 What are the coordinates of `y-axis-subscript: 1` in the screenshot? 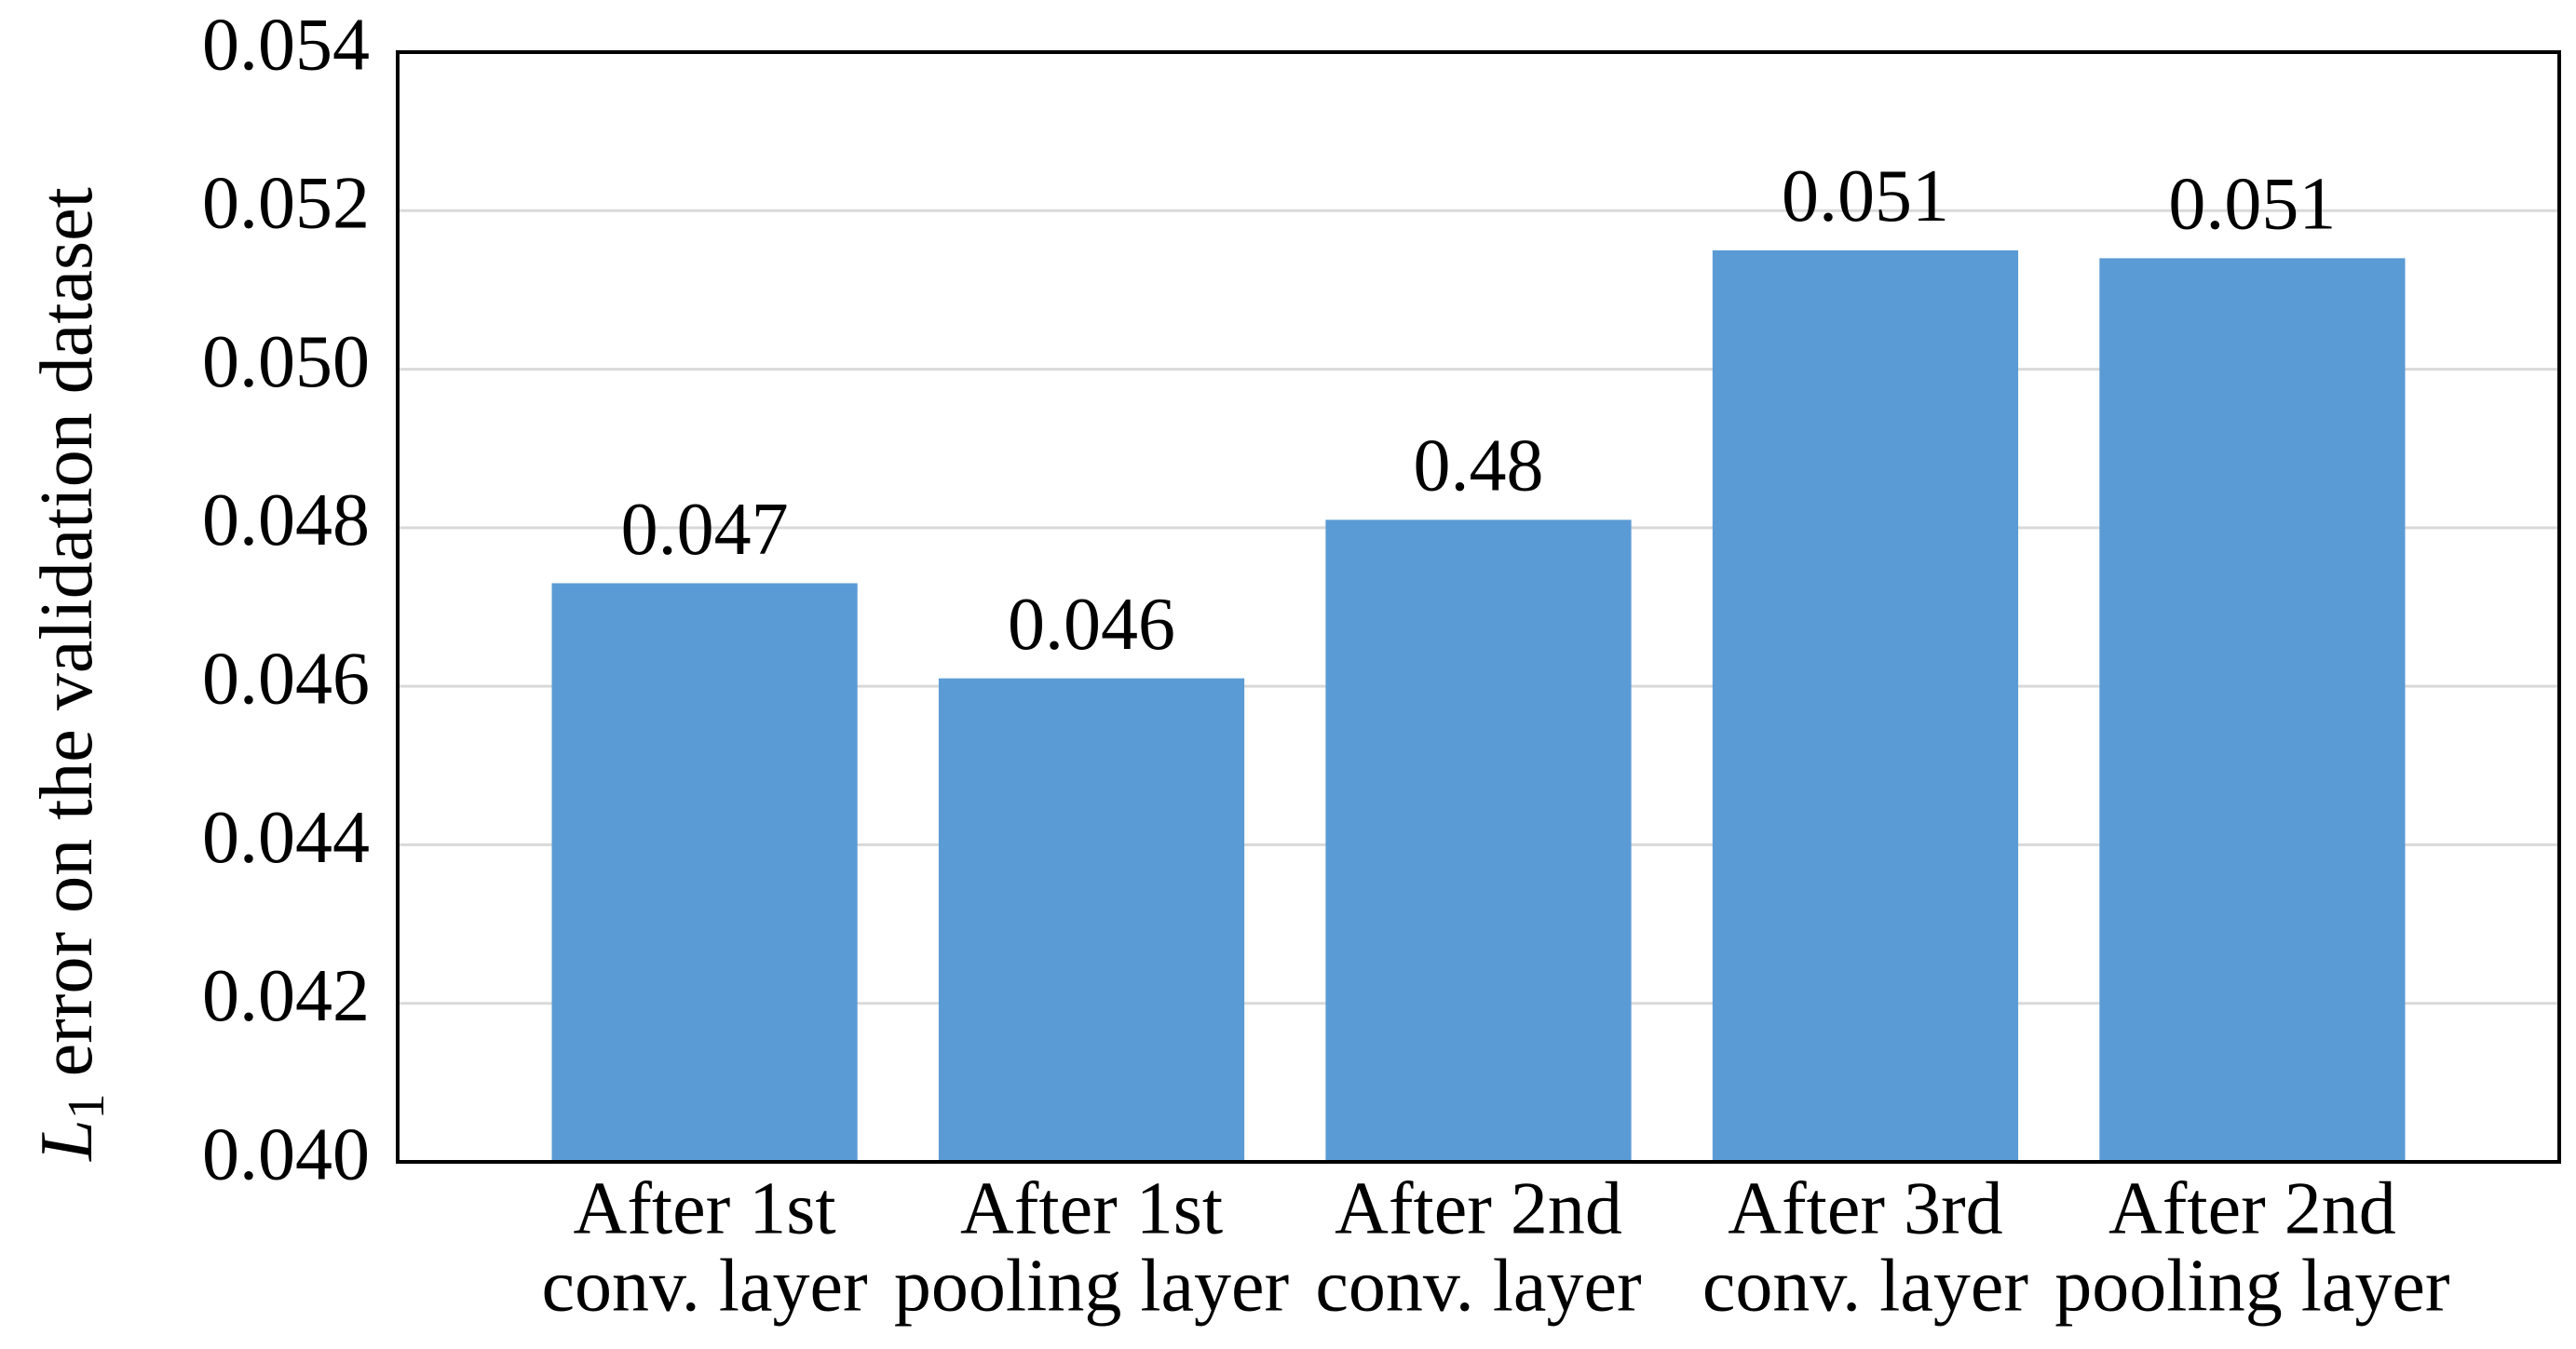 It's located at (86, 1106).